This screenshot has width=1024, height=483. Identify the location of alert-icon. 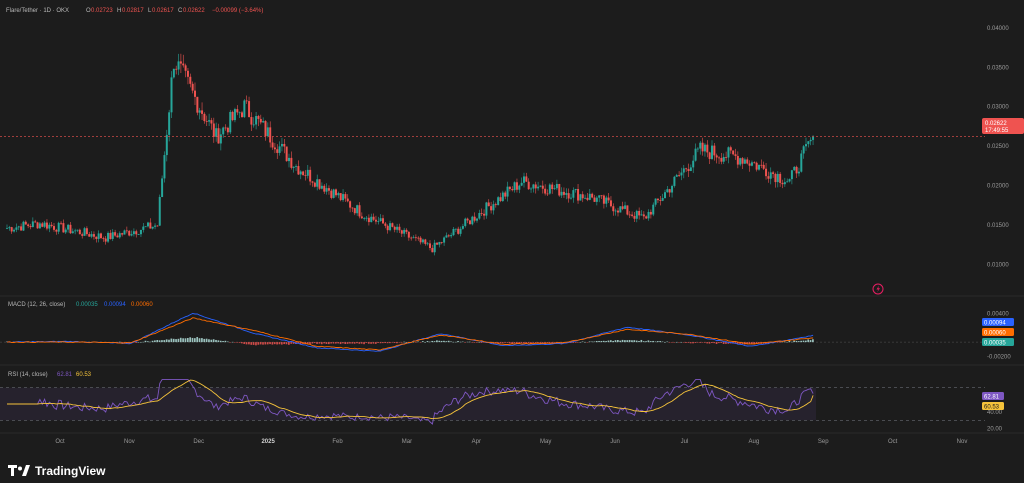
(878, 289).